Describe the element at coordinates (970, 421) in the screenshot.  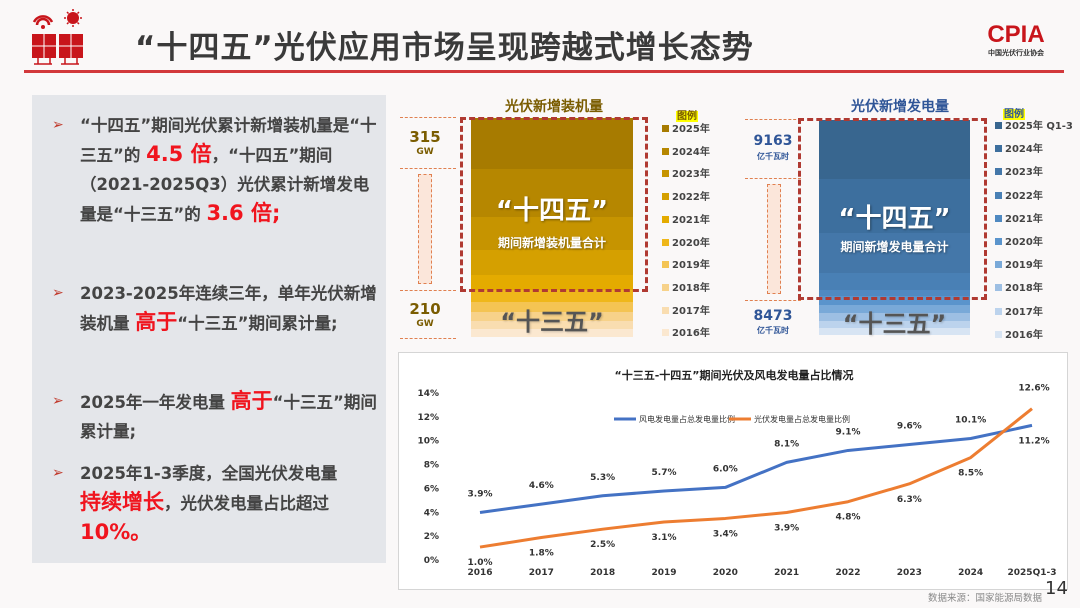
I see `data-label: 10.1%` at that location.